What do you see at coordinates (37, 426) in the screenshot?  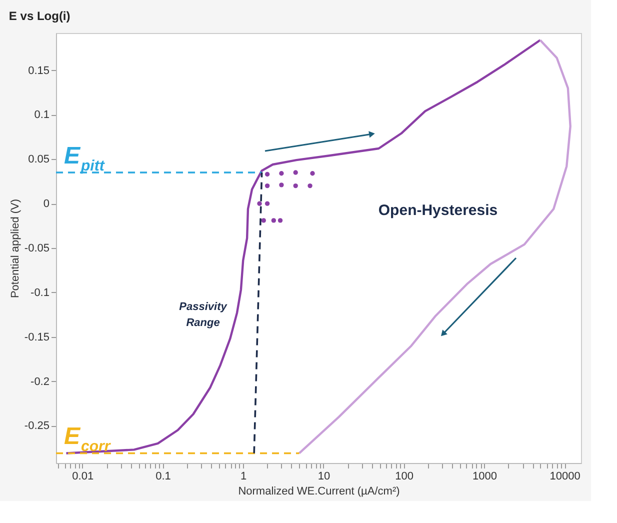 I see `y-tick-label: -0.25` at bounding box center [37, 426].